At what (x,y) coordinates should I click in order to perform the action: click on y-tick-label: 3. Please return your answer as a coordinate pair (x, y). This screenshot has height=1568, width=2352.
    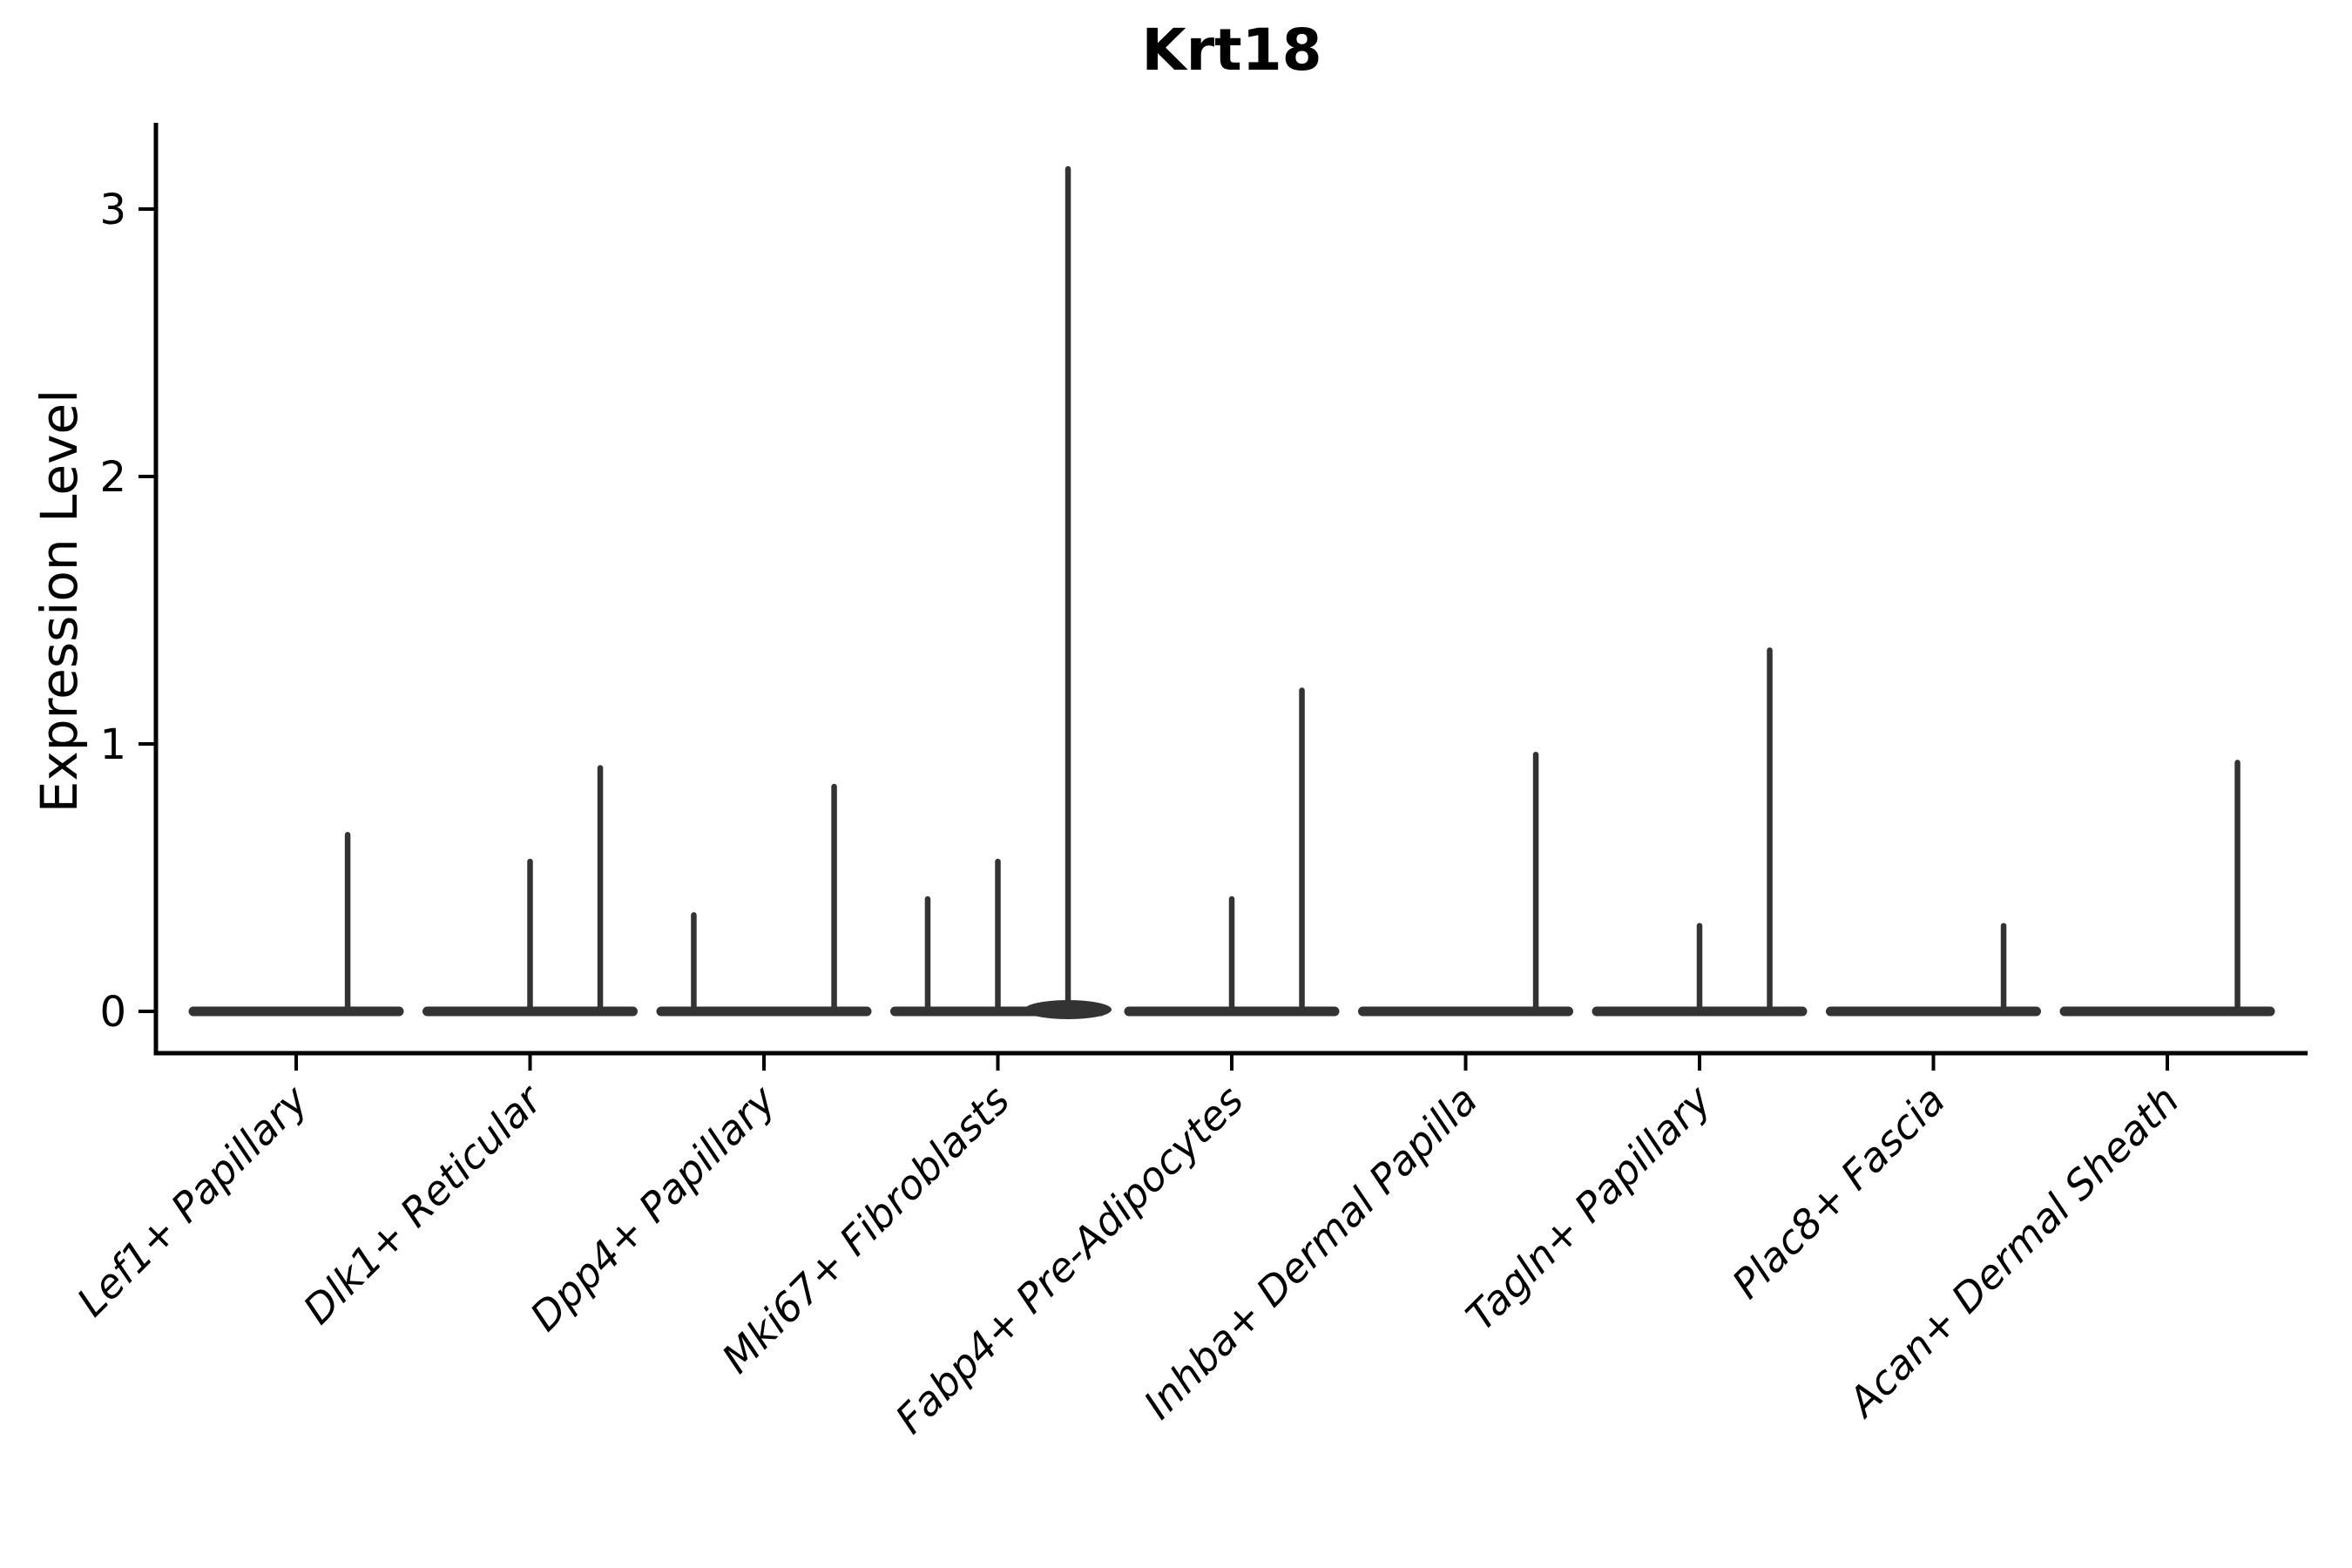
    Looking at the image, I should click on (113, 210).